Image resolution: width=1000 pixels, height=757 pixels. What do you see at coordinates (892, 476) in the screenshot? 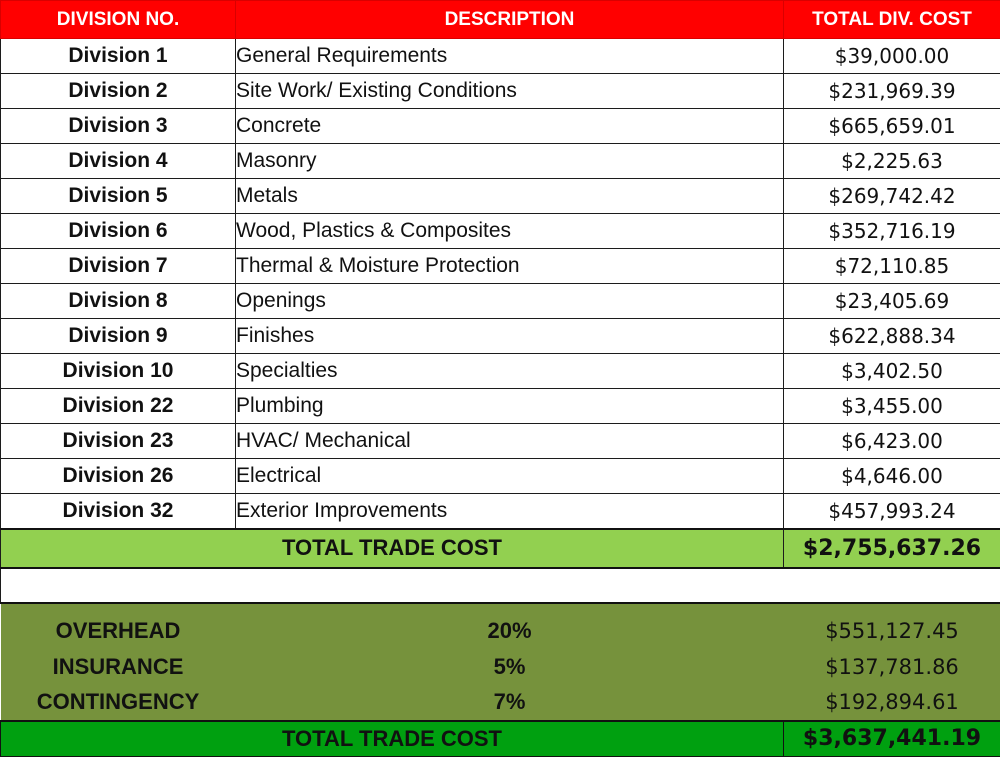
I see `cost-cell: $4,646.00` at bounding box center [892, 476].